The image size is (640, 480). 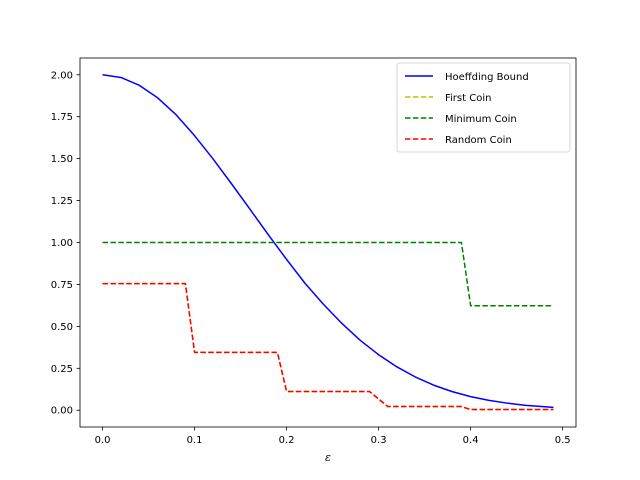 I want to click on legend-box, so click(x=483, y=107).